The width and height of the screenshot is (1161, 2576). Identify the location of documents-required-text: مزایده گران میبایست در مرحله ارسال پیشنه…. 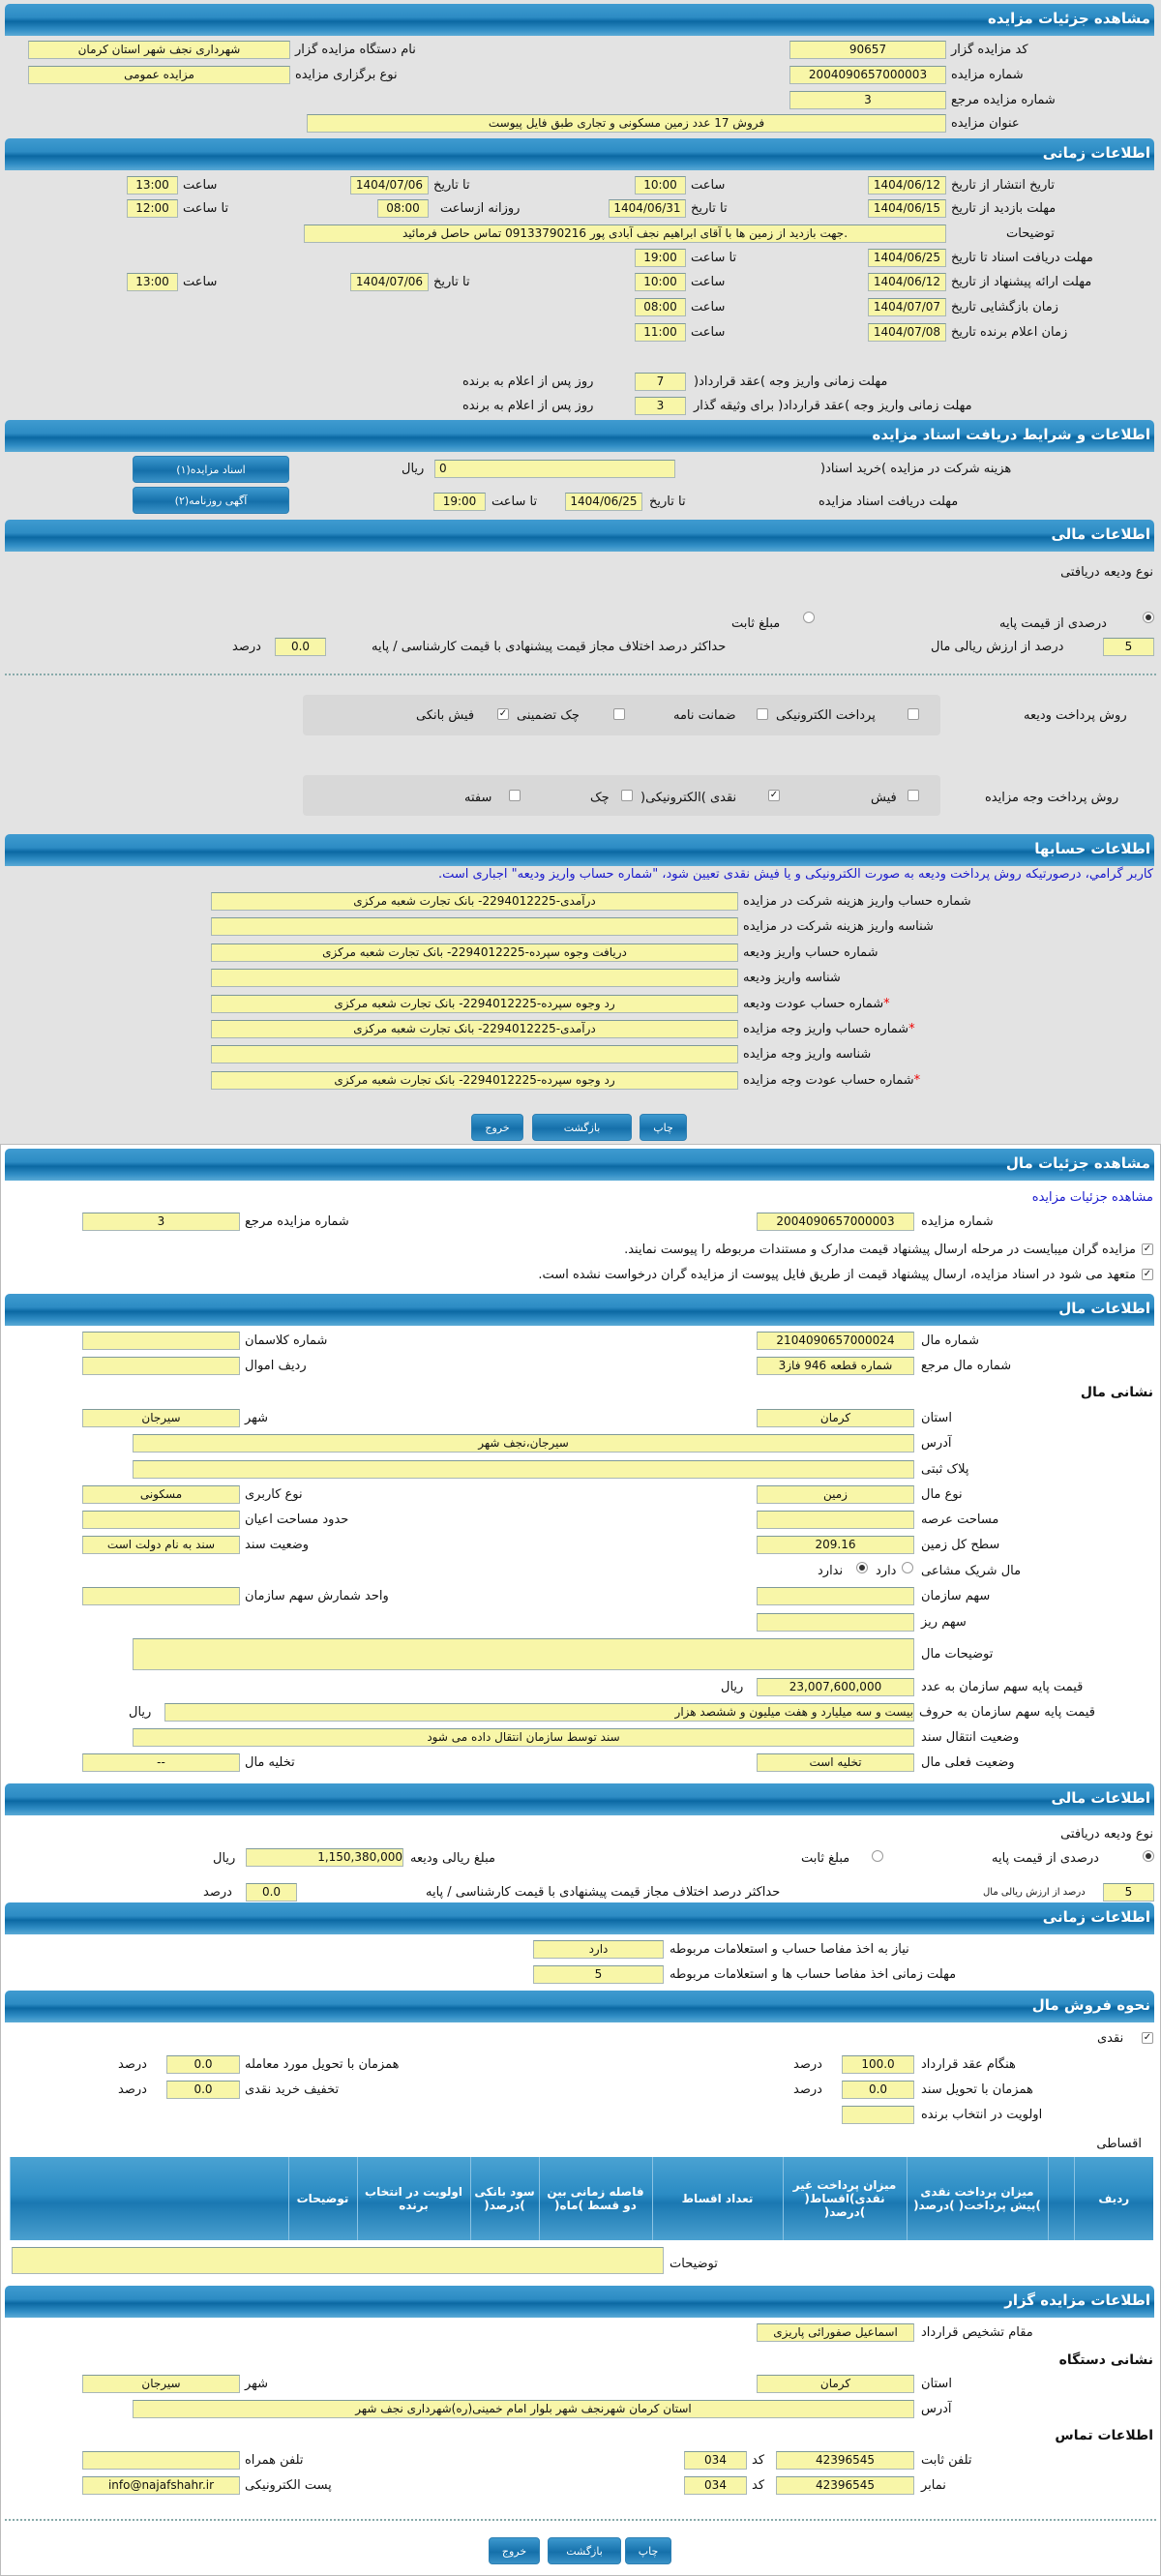
(880, 1250).